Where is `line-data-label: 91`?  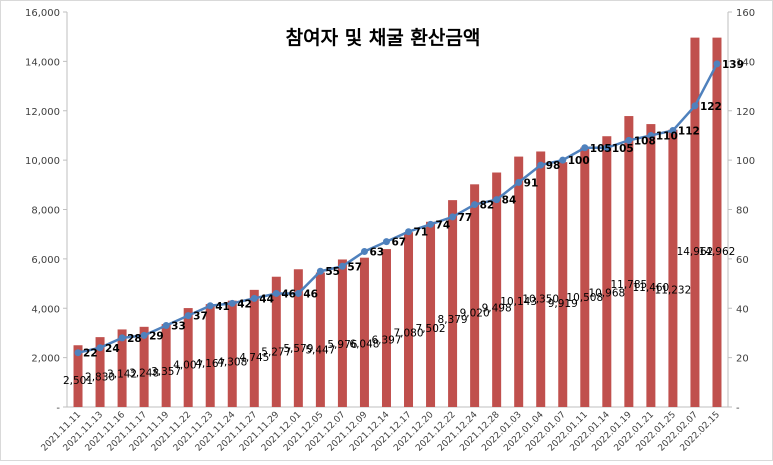
line-data-label: 91 is located at coordinates (531, 183).